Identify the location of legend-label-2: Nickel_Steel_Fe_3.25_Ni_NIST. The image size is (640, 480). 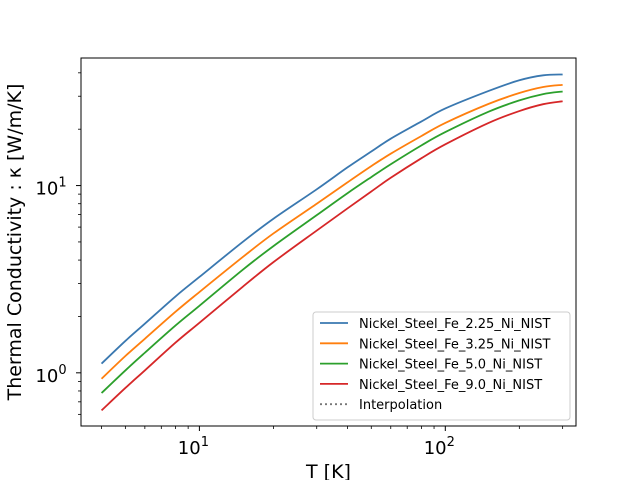
(454, 344).